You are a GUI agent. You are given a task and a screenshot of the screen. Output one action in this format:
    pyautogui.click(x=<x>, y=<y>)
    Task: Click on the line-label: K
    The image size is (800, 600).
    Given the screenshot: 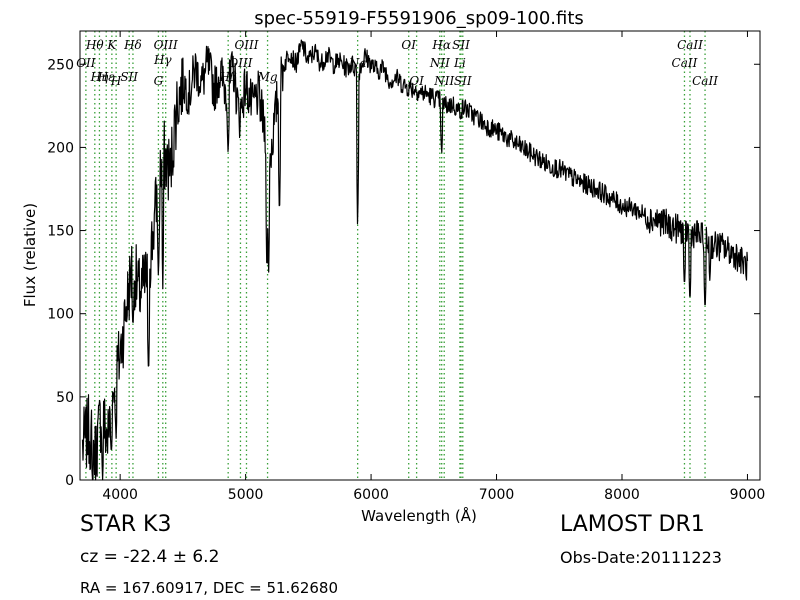 What is the action you would take?
    pyautogui.click(x=111, y=45)
    